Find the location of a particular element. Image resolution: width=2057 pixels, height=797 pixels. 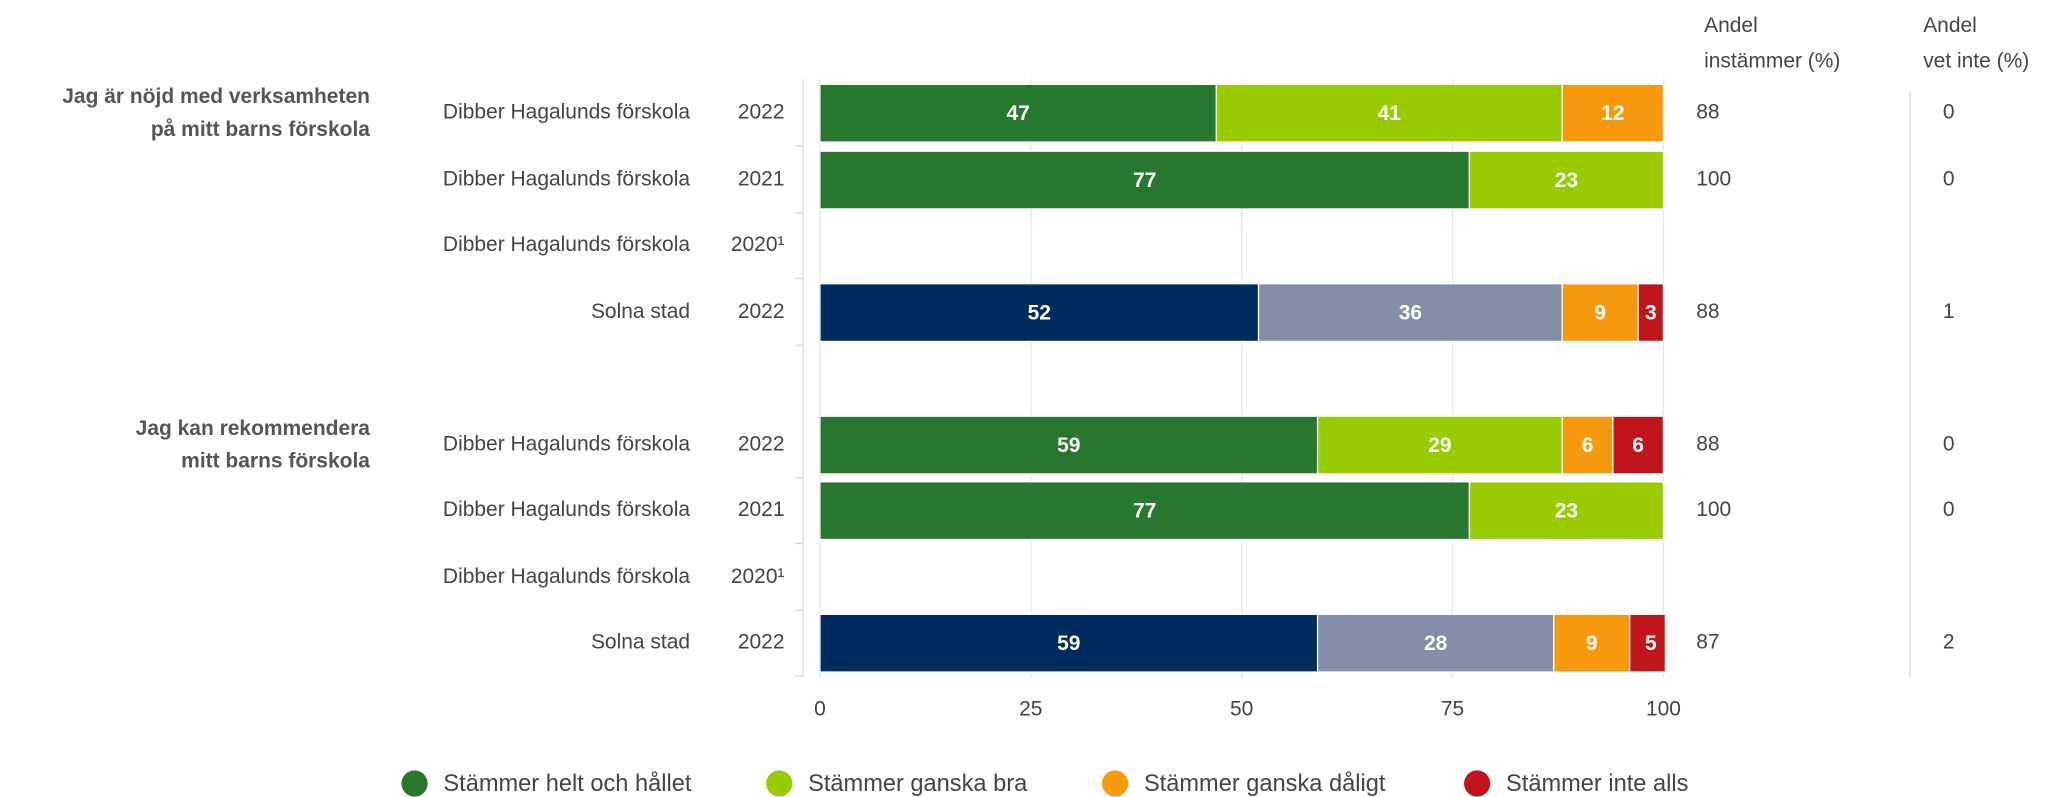

question-label: mitt barns förskola is located at coordinates (275, 461).